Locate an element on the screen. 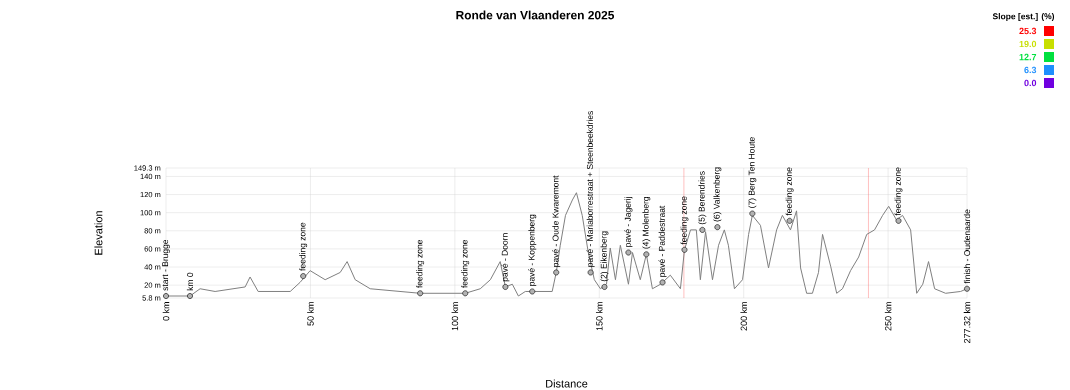 The image size is (1070, 390). x-tick-label: 277.32 km is located at coordinates (967, 322).